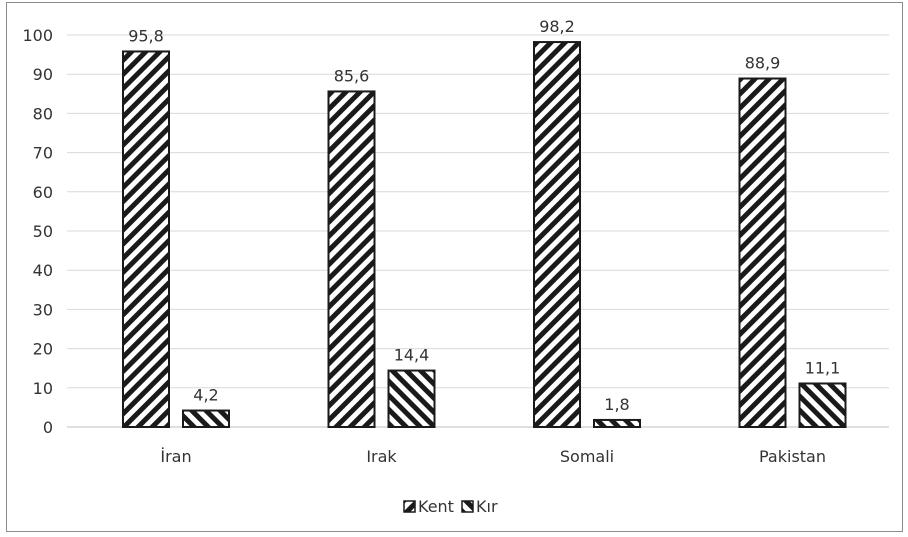 The width and height of the screenshot is (908, 537). Describe the element at coordinates (43, 309) in the screenshot. I see `y-tick-label: 30` at that location.